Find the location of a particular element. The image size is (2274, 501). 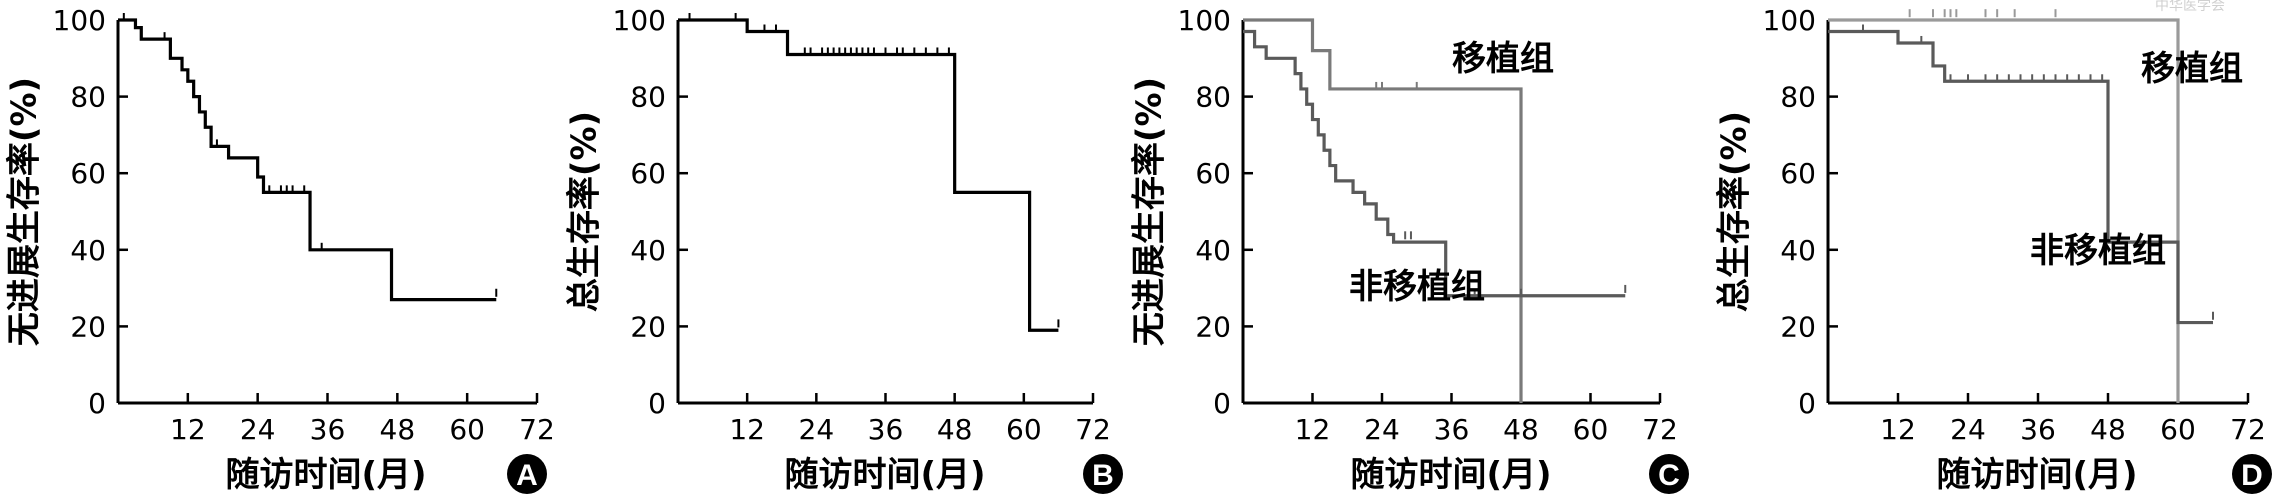

panel-badge-letter: D is located at coordinates (2252, 475).